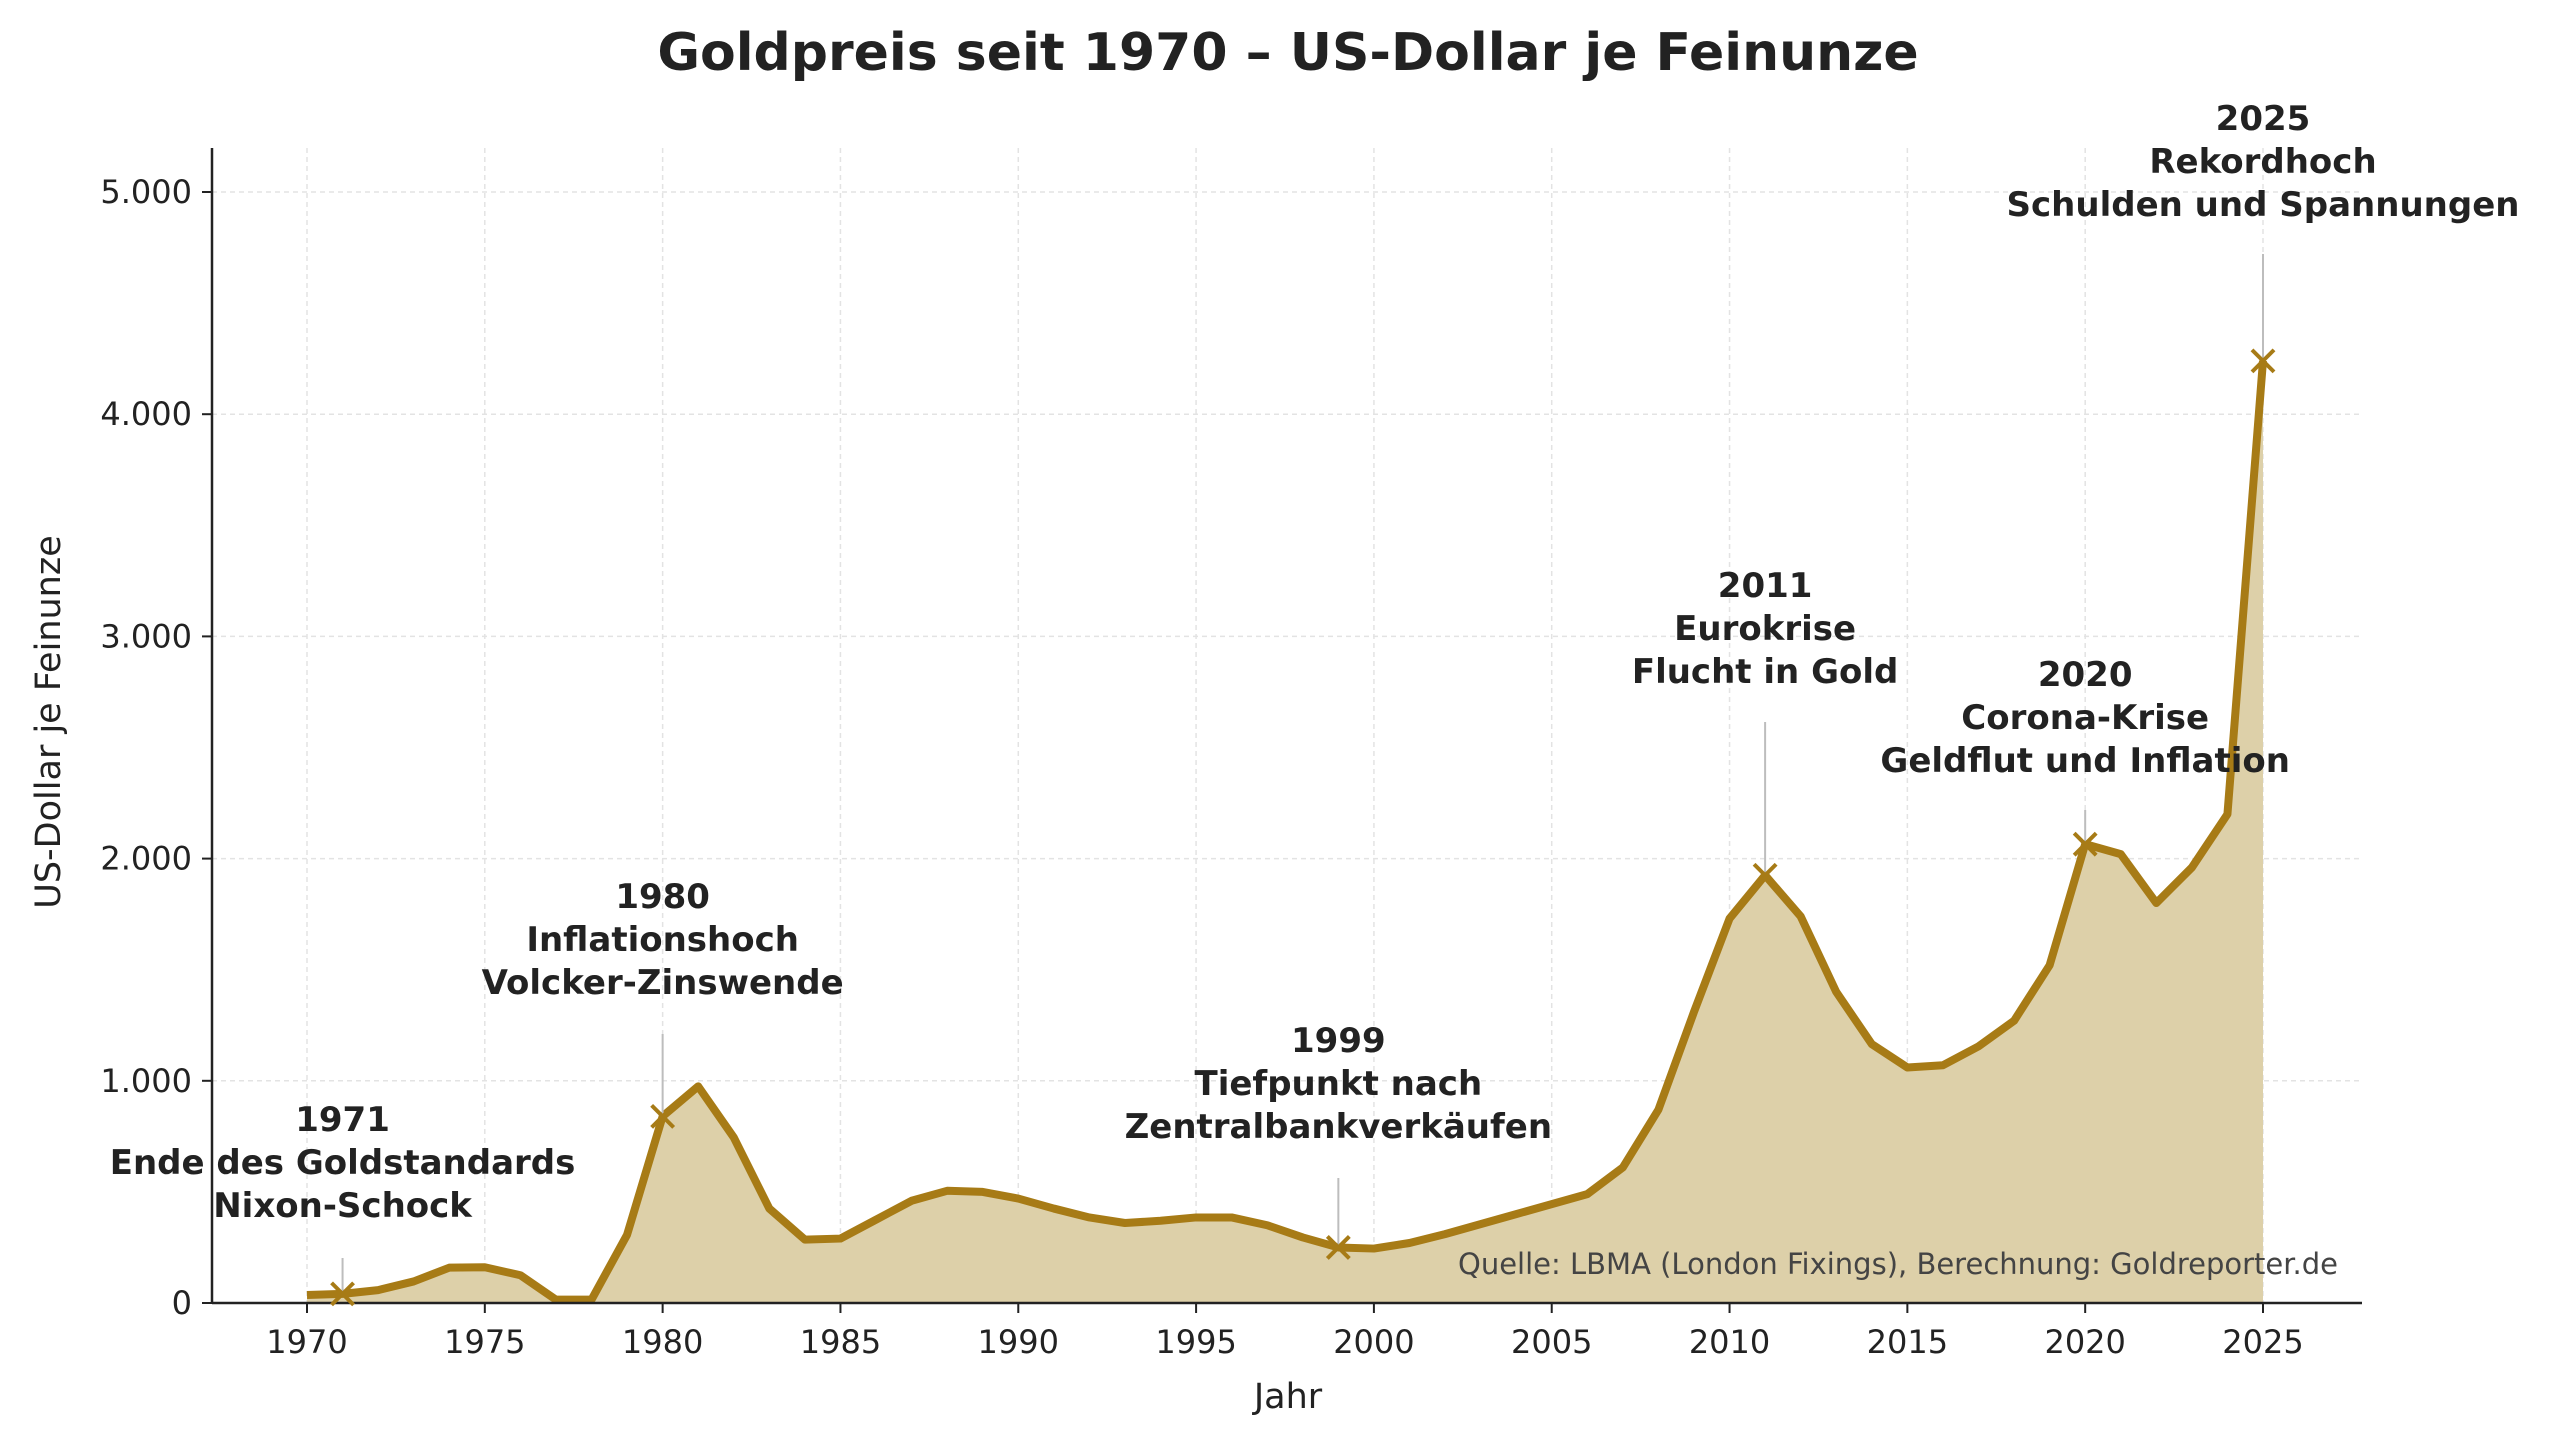  Describe the element at coordinates (146, 192) in the screenshot. I see `y-tick-label: 5.000` at that location.